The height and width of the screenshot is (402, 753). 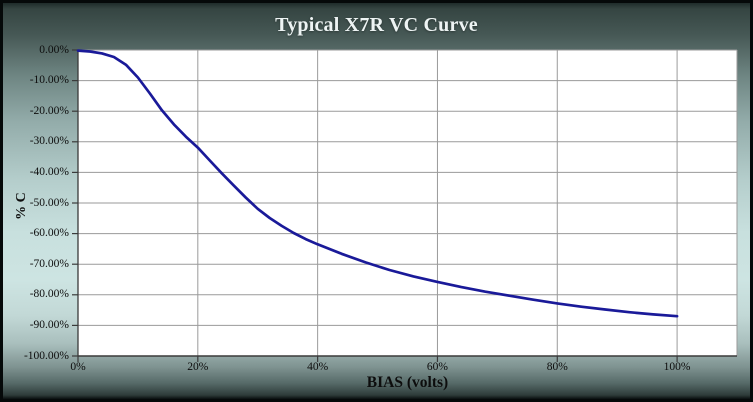 What do you see at coordinates (437, 367) in the screenshot?
I see `x-tick-label: 60%` at bounding box center [437, 367].